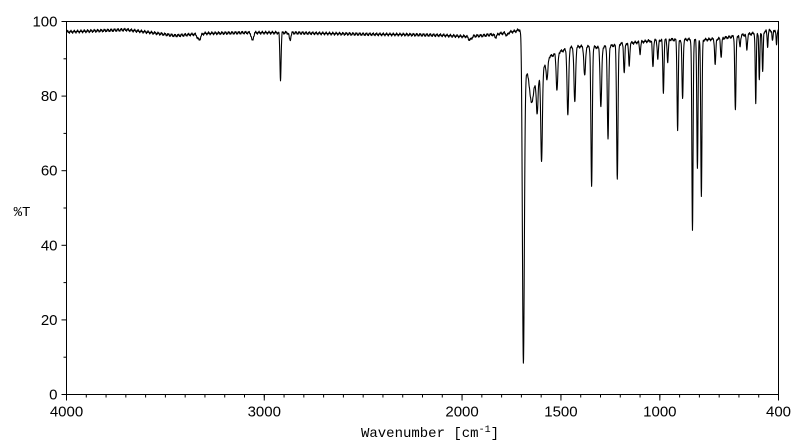  Describe the element at coordinates (485, 430) in the screenshot. I see `x-axis-title-sup: -1` at that location.